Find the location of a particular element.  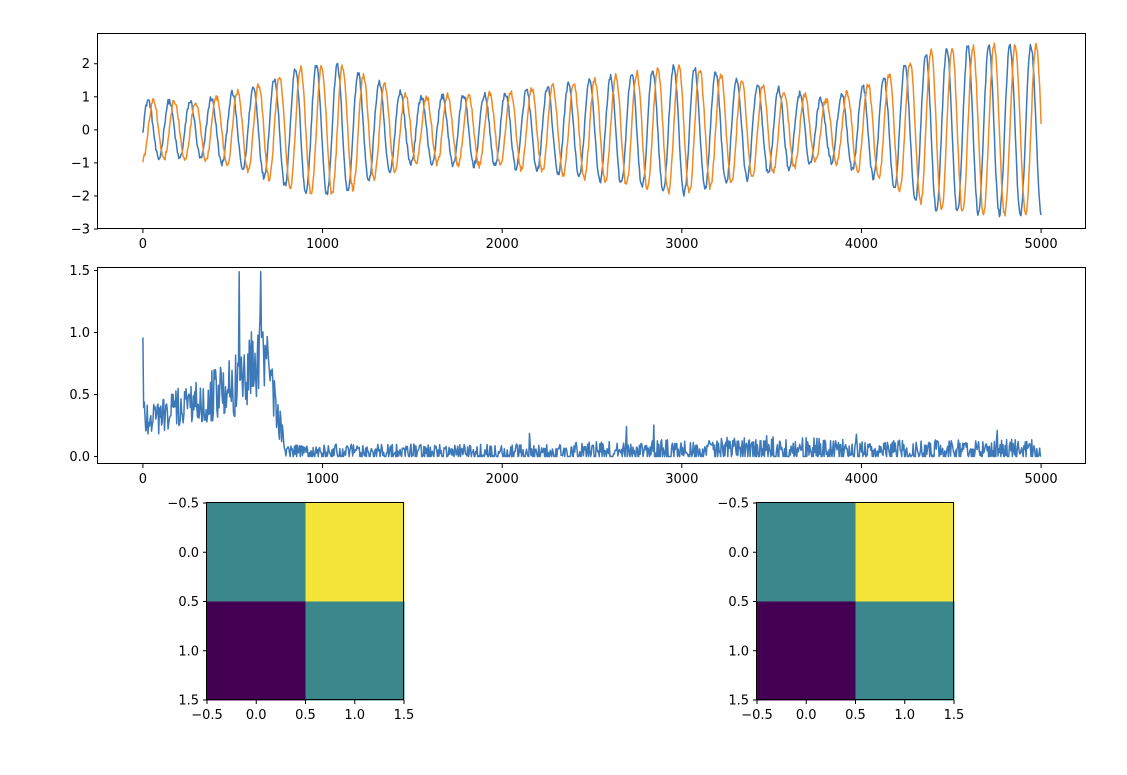

right-heatmap-y-tick-label: 0.0 is located at coordinates (738, 553).